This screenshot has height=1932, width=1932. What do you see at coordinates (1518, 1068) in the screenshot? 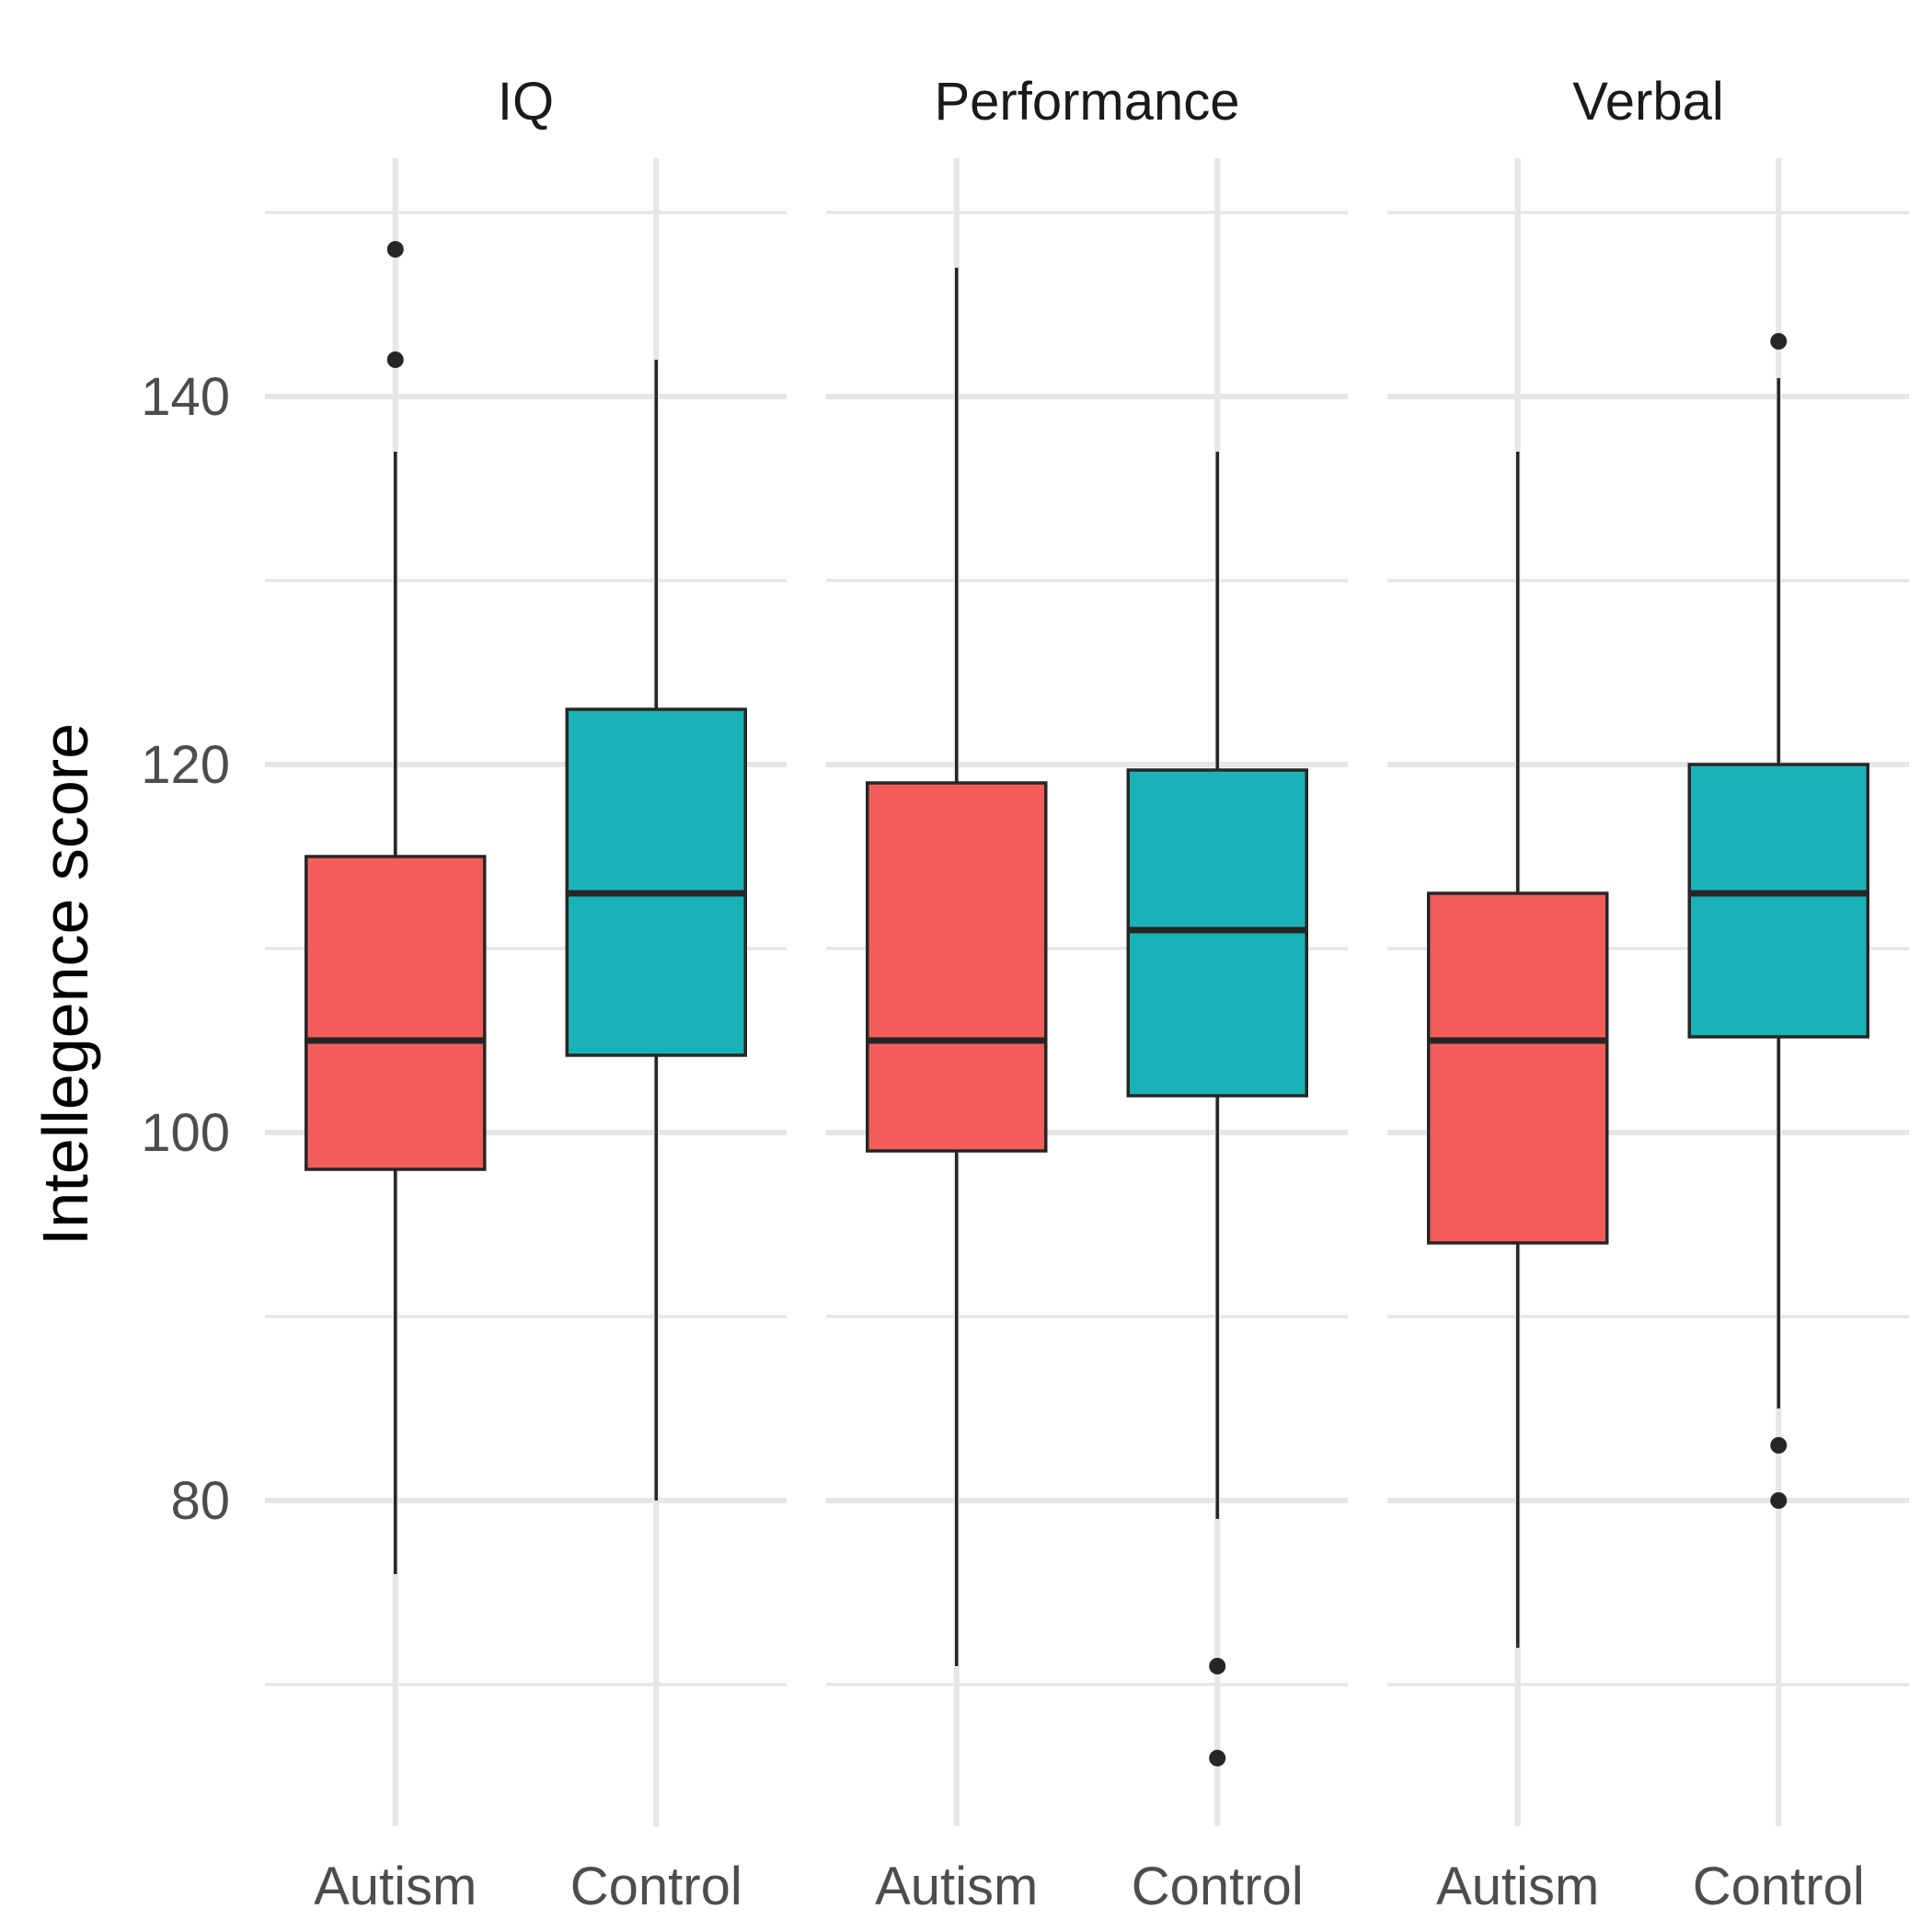
I see `box-verbal-autism` at bounding box center [1518, 1068].